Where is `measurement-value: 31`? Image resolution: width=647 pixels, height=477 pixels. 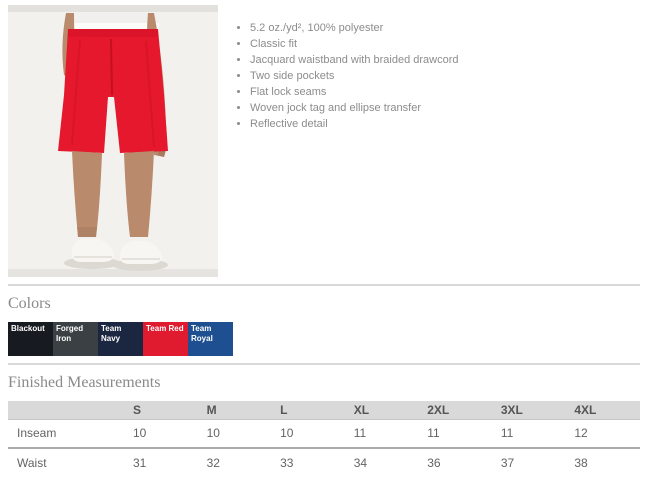 measurement-value: 31 is located at coordinates (140, 463).